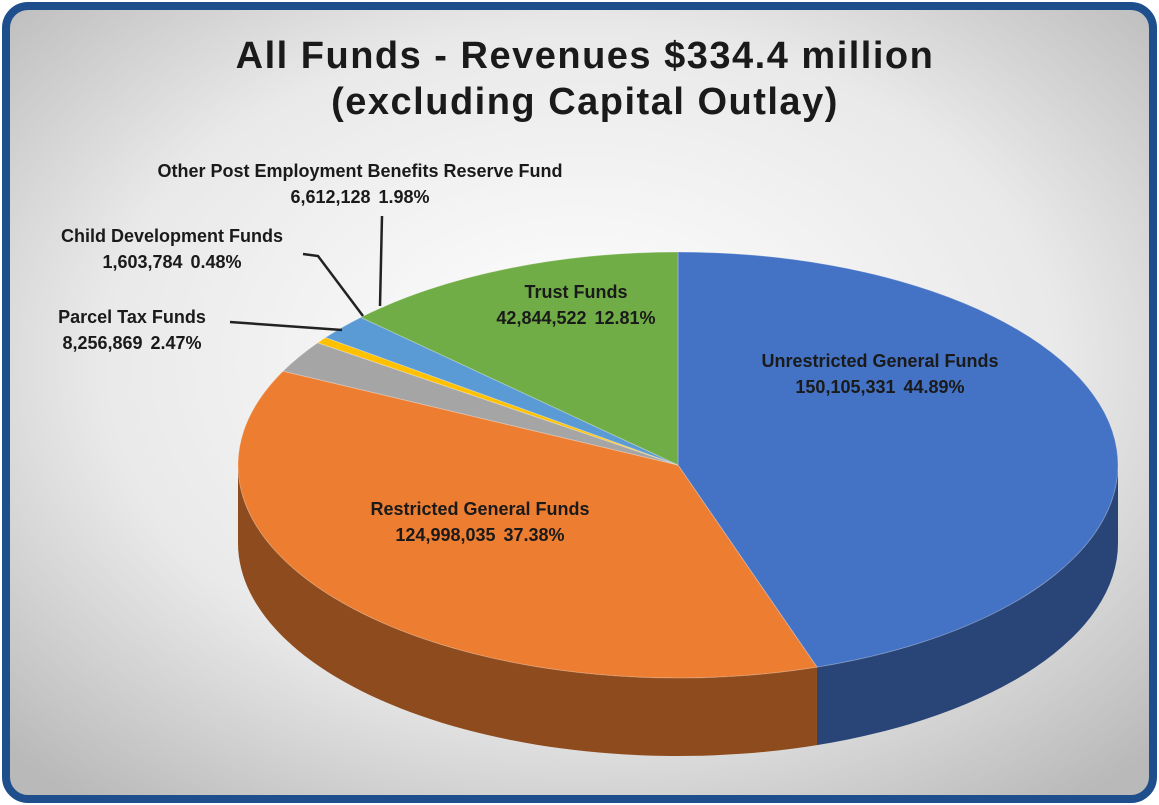  Describe the element at coordinates (176, 343) in the screenshot. I see `percent-label: 2.47%` at that location.